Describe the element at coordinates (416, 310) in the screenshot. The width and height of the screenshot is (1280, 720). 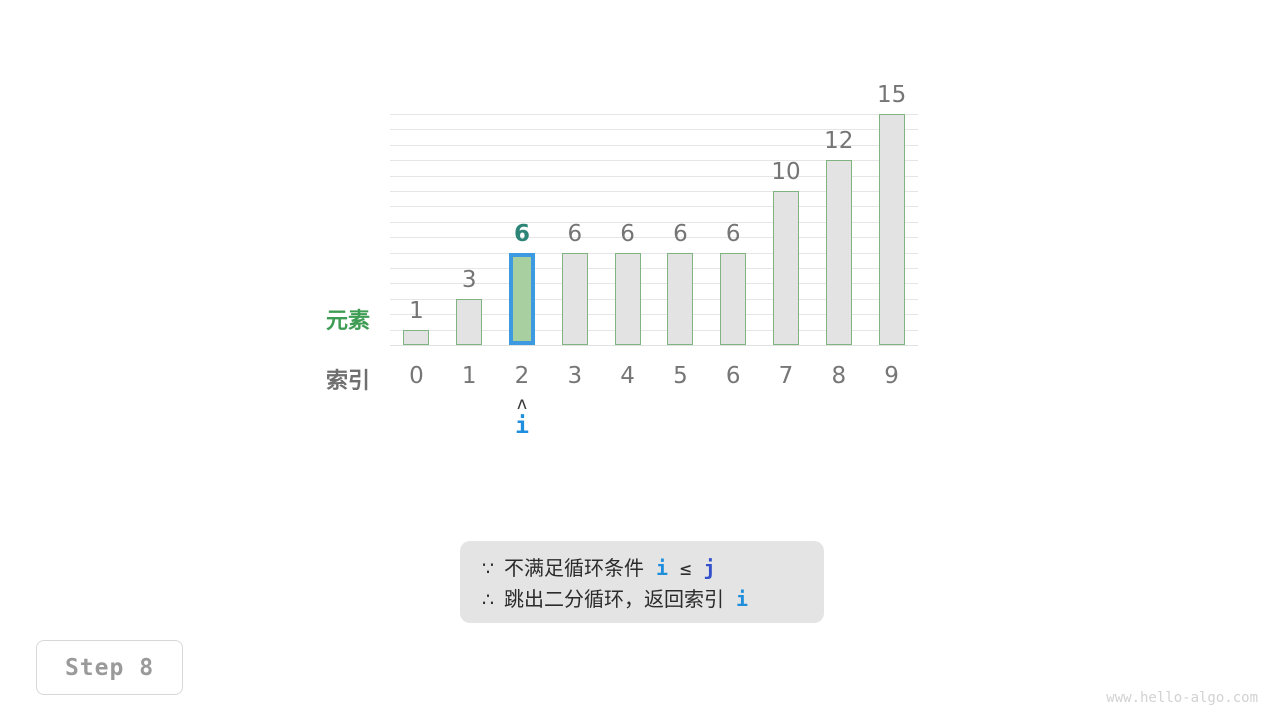
I see `bar-value-label: 1` at that location.